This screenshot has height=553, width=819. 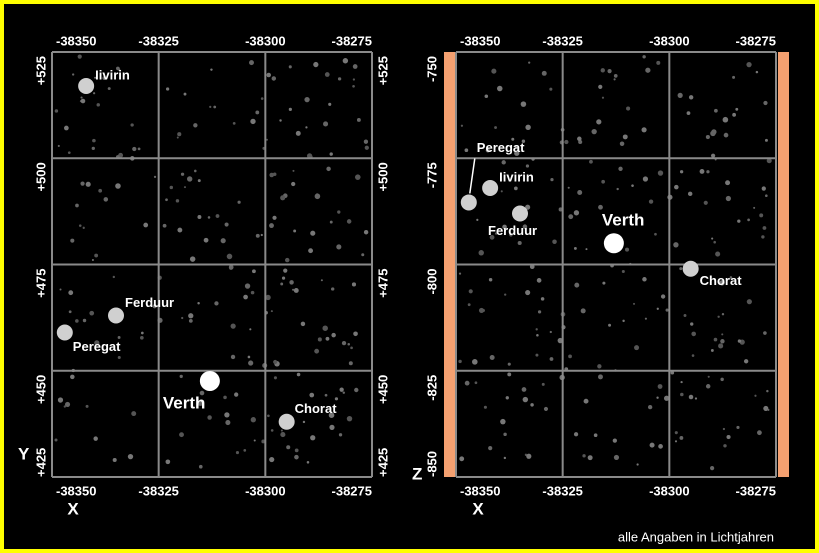 I want to click on y-tick-label: +500, so click(x=382, y=176).